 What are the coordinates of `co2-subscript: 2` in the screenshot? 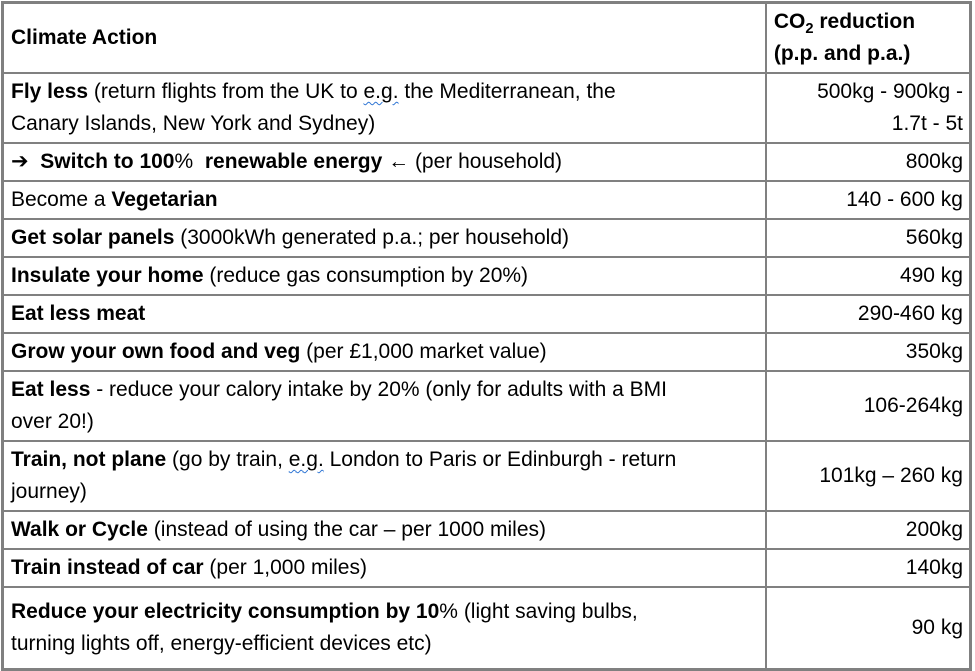 It's located at (809, 29).